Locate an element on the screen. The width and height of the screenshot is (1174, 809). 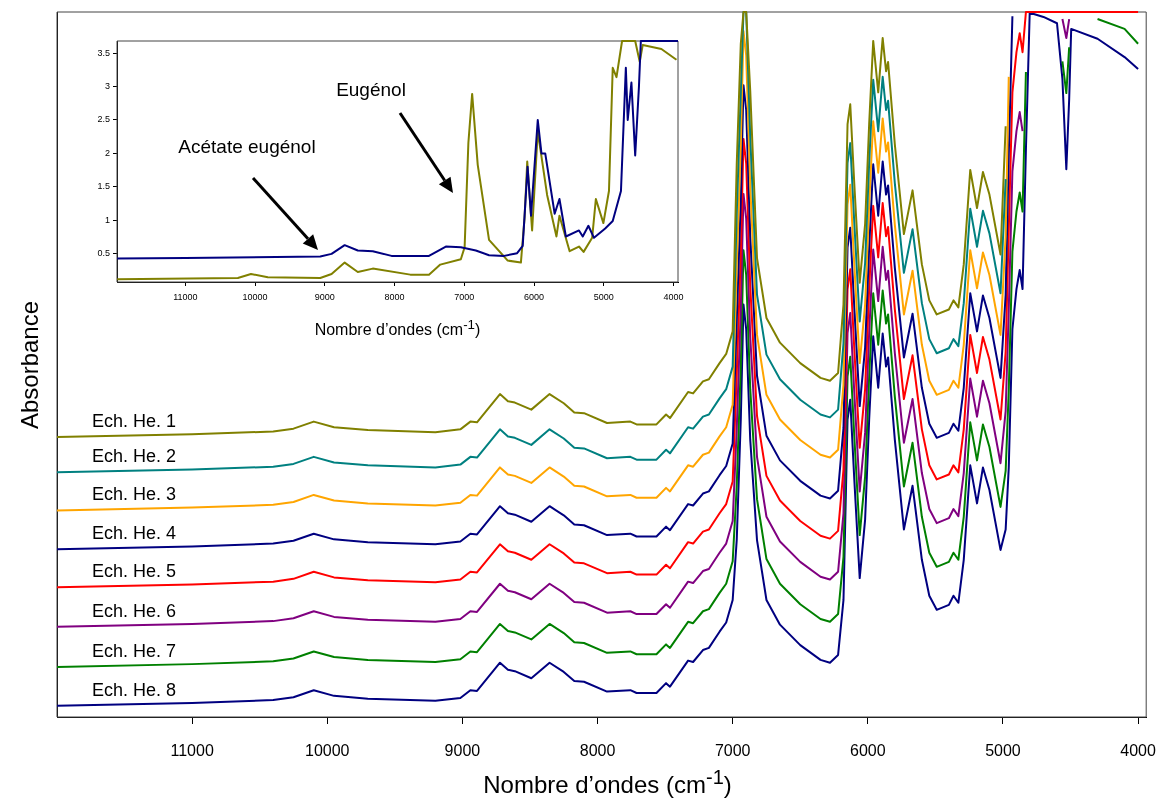
y-tick-label: 2 is located at coordinates (107, 152).